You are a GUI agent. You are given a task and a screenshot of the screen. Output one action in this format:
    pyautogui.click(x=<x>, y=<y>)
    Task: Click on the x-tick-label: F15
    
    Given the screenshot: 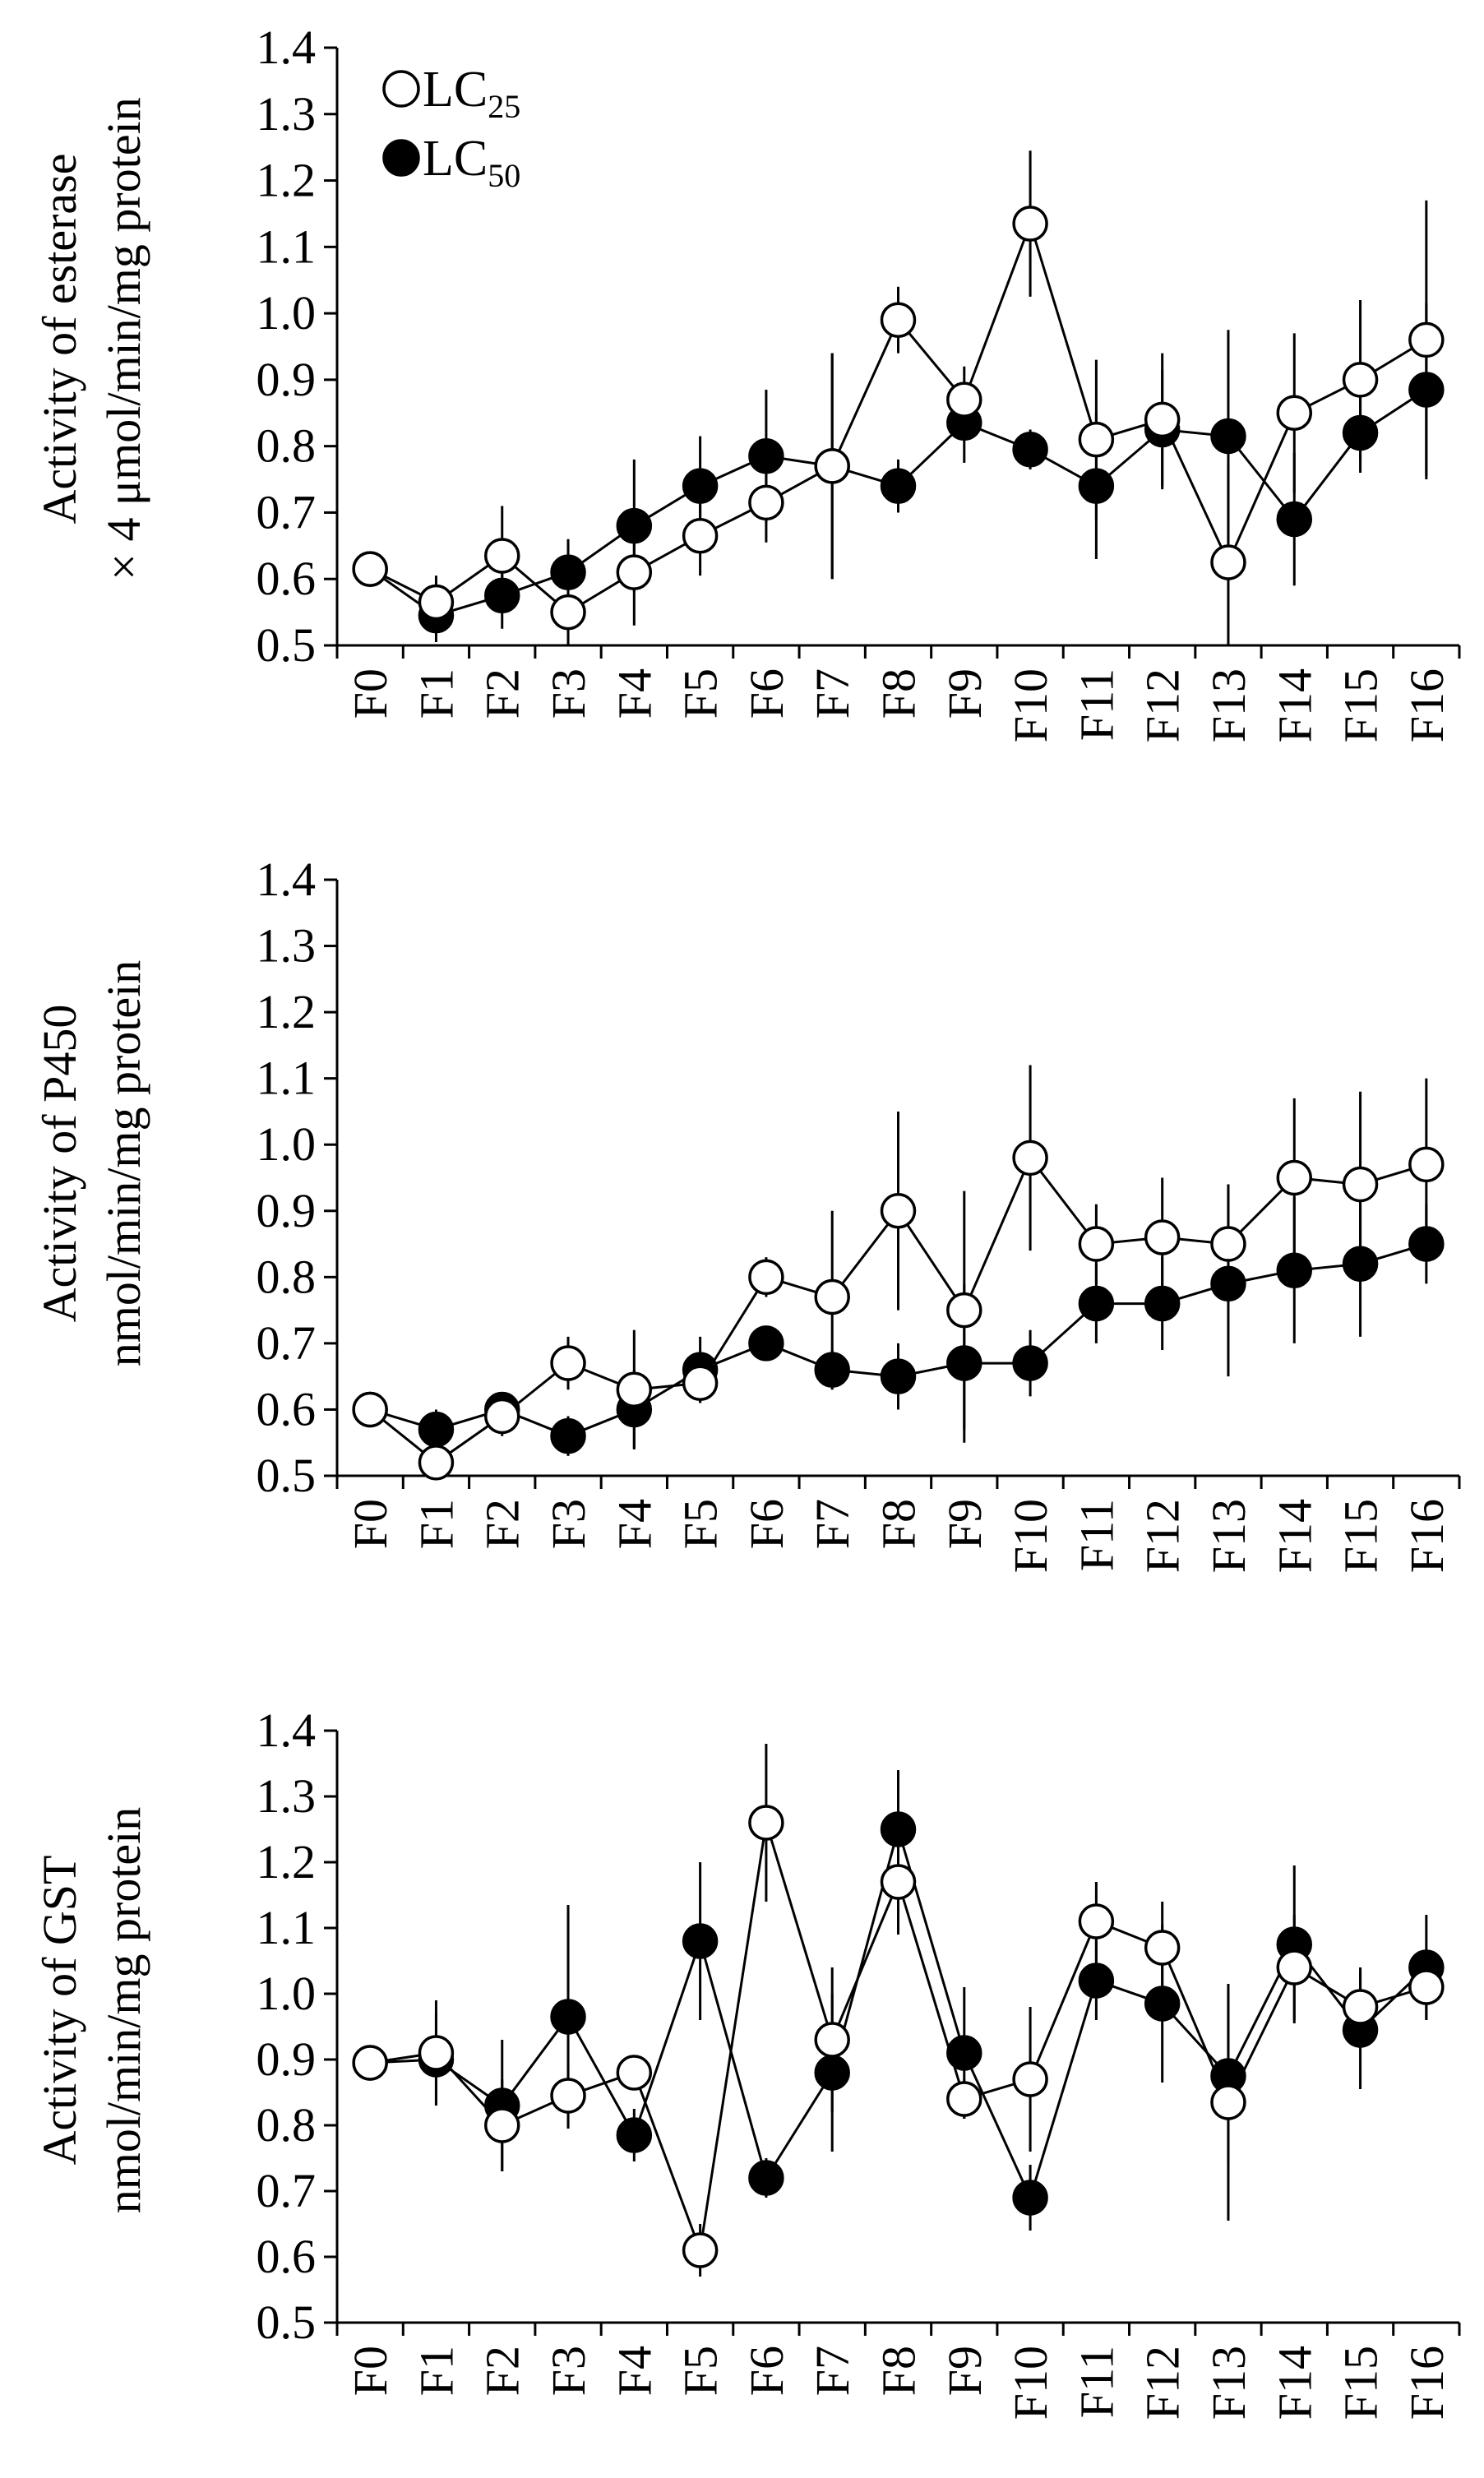 What is the action you would take?
    pyautogui.click(x=1361, y=1536)
    